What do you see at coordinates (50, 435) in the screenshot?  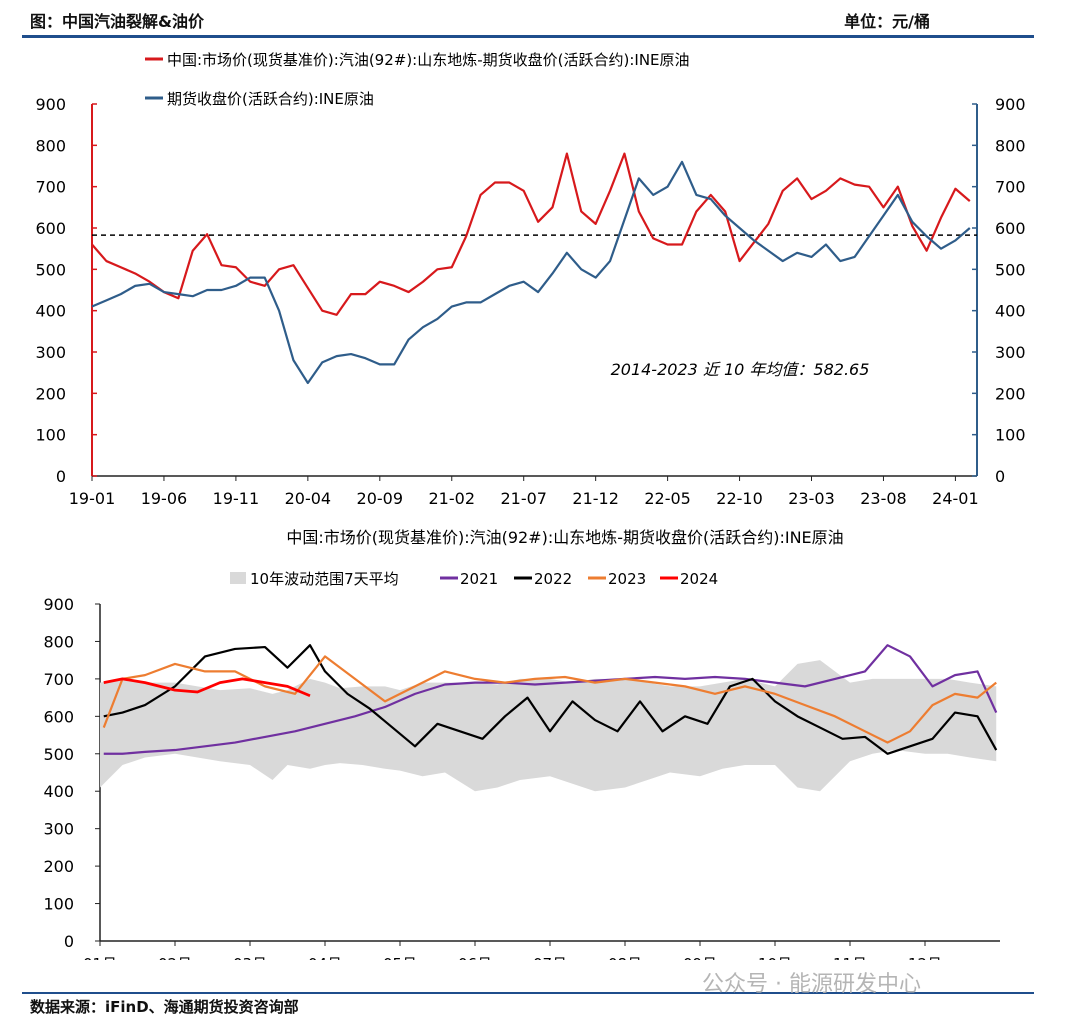 I see `y-tick-left: 100` at bounding box center [50, 435].